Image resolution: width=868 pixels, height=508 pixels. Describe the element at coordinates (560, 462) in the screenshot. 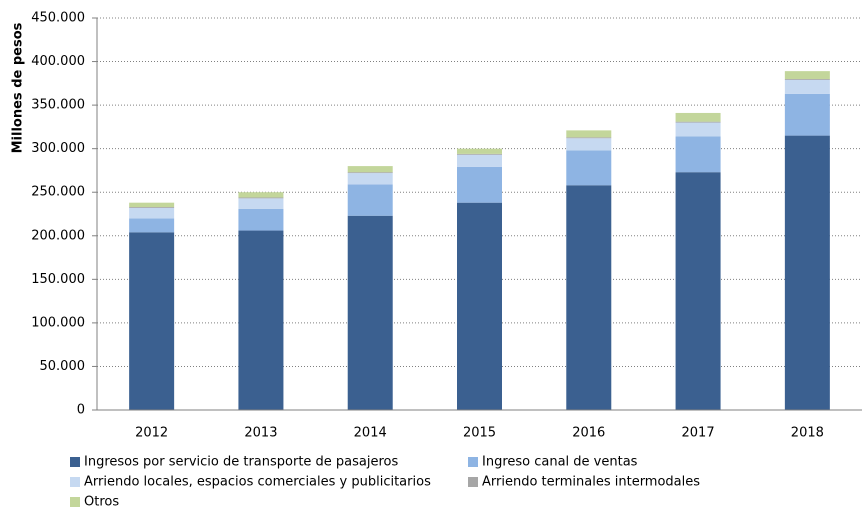

I see `legend-label: Ingreso canal de ventas` at that location.